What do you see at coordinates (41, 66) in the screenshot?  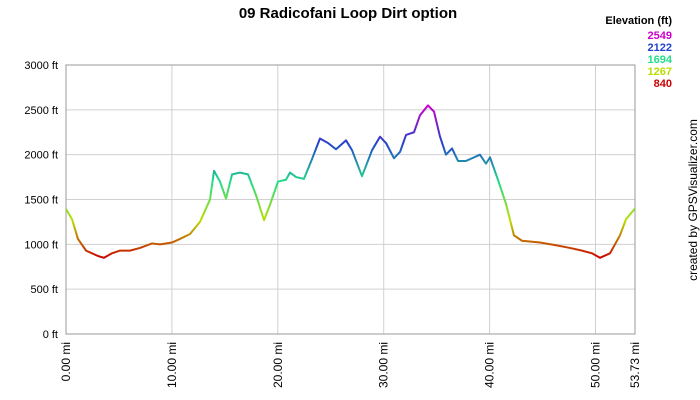 I see `y-tick-label: 3000 ft` at bounding box center [41, 66].